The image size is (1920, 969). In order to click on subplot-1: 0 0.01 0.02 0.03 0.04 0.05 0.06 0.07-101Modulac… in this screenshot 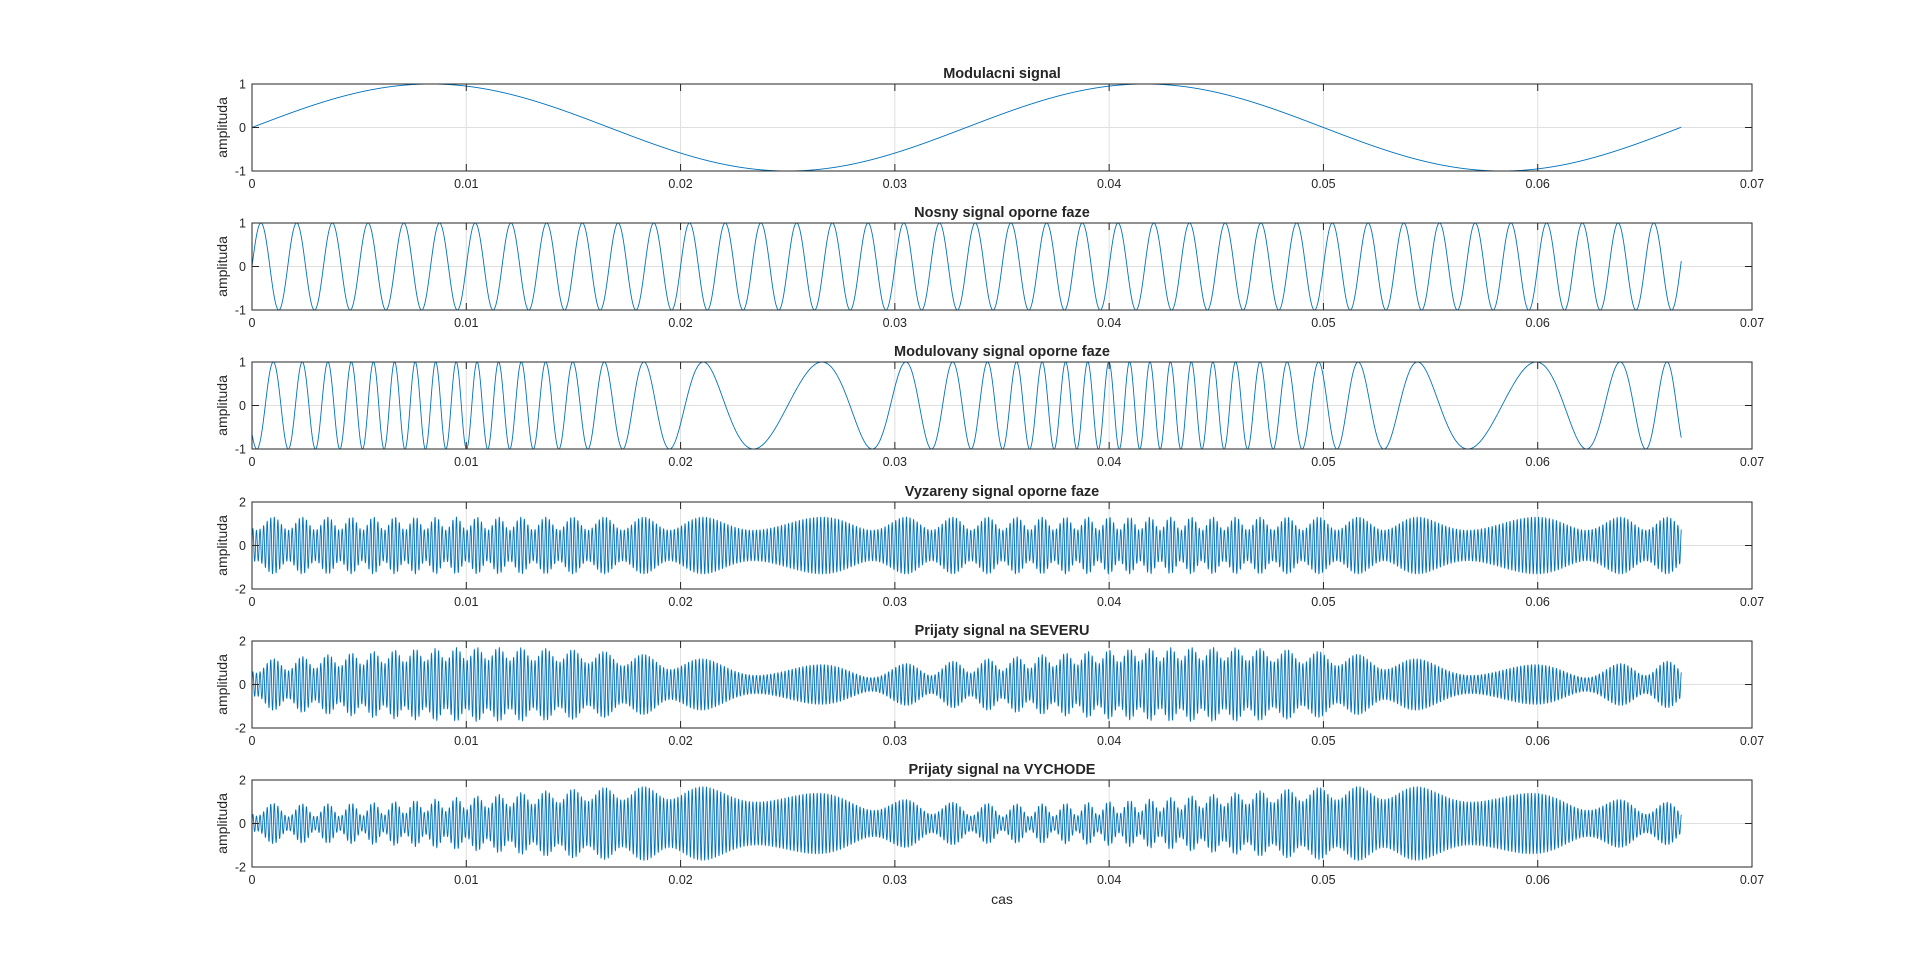, I will do `click(989, 128)`.